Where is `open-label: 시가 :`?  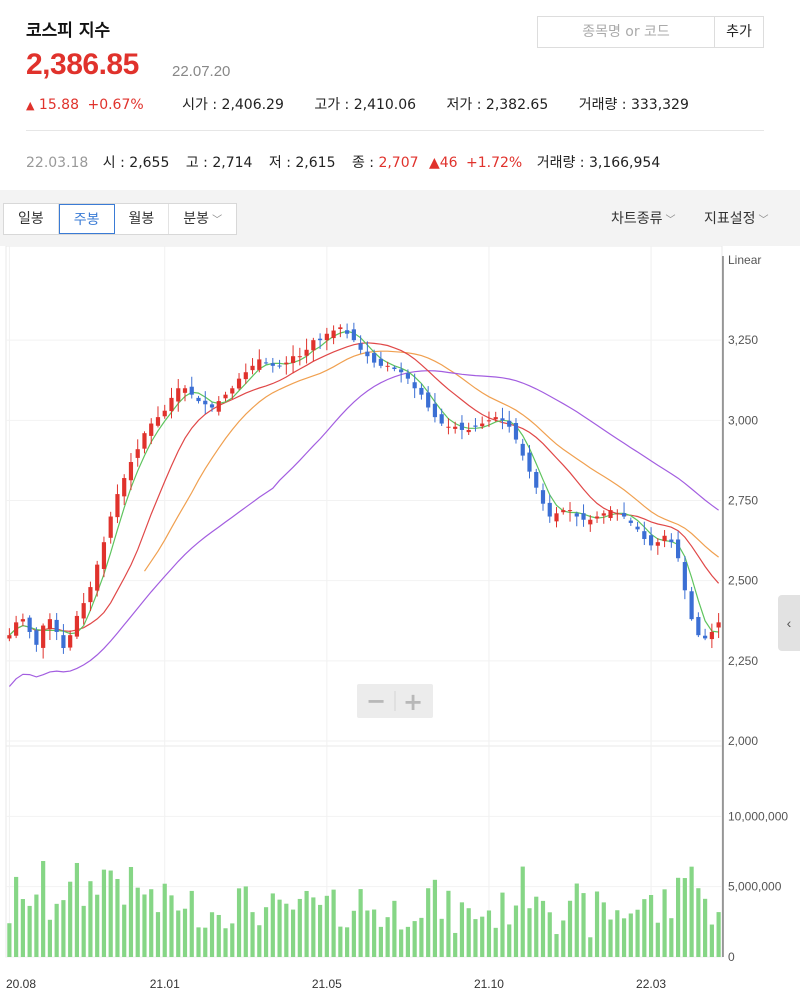
open-label: 시가 : is located at coordinates (202, 105).